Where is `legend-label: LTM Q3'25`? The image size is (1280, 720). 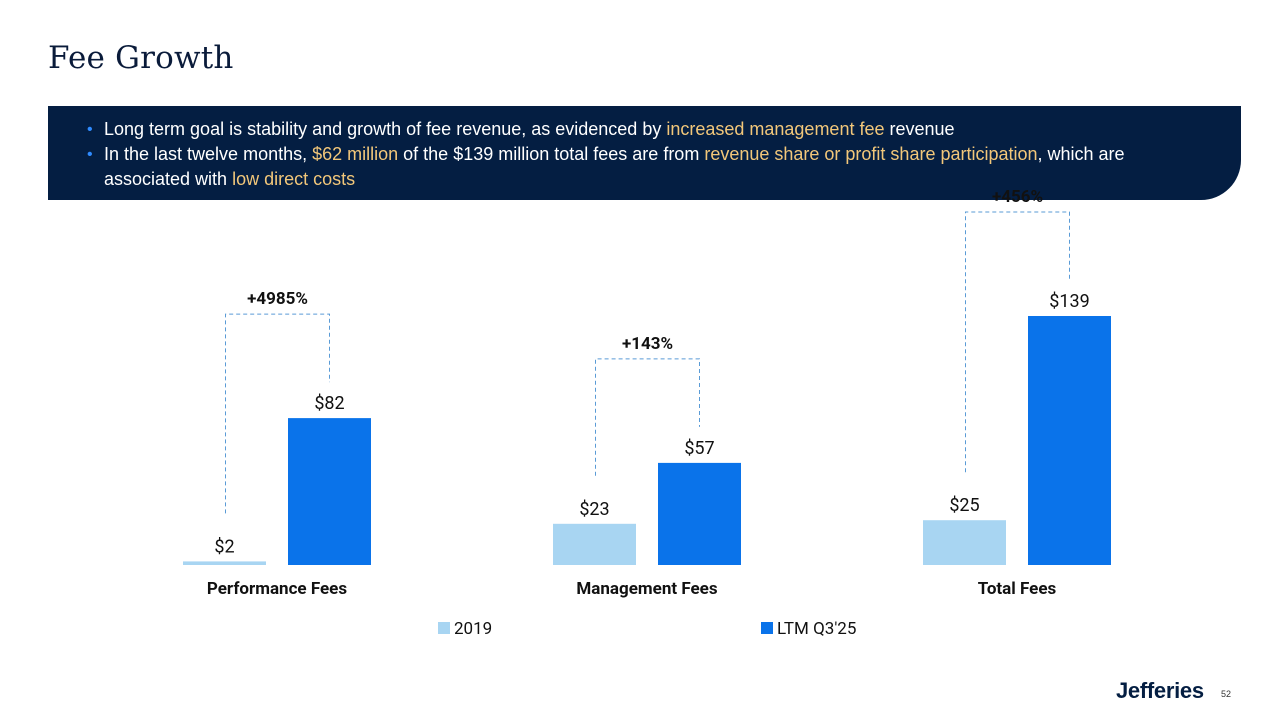
legend-label: LTM Q3'25 is located at coordinates (816, 629).